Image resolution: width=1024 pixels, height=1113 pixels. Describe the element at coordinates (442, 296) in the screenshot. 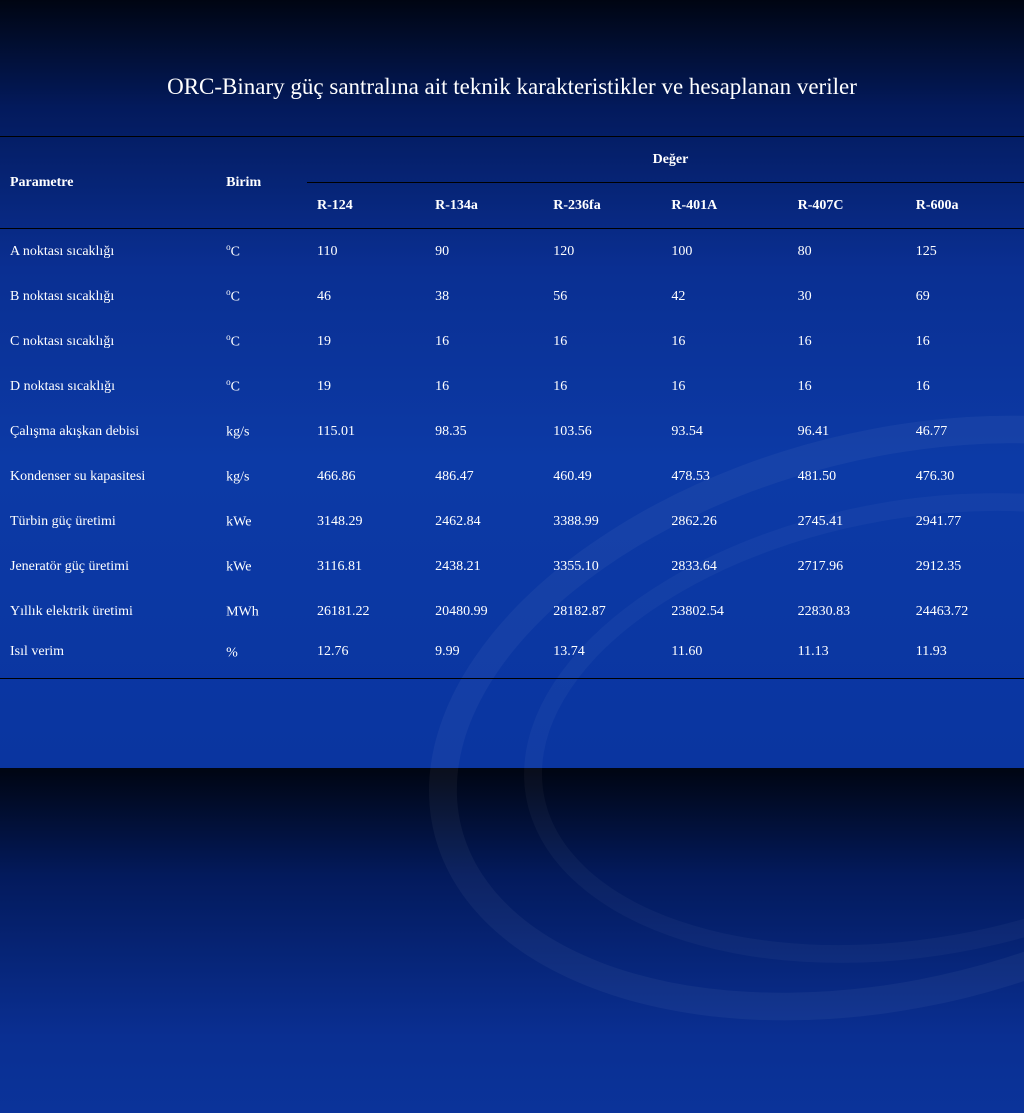

I see `value-cell: 38` at that location.